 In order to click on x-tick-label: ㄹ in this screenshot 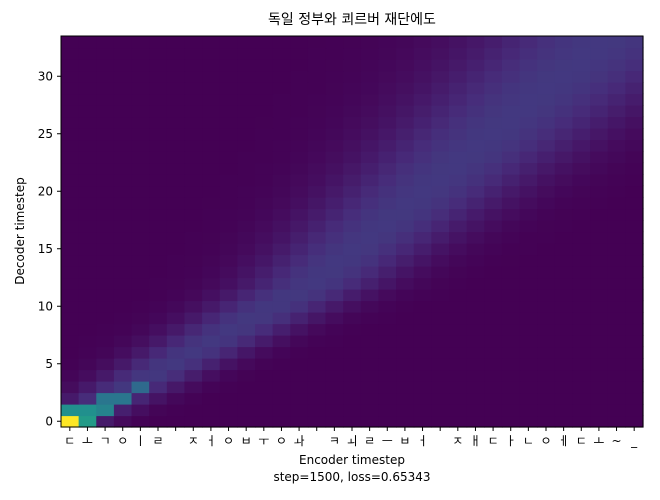, I will do `click(369, 441)`.